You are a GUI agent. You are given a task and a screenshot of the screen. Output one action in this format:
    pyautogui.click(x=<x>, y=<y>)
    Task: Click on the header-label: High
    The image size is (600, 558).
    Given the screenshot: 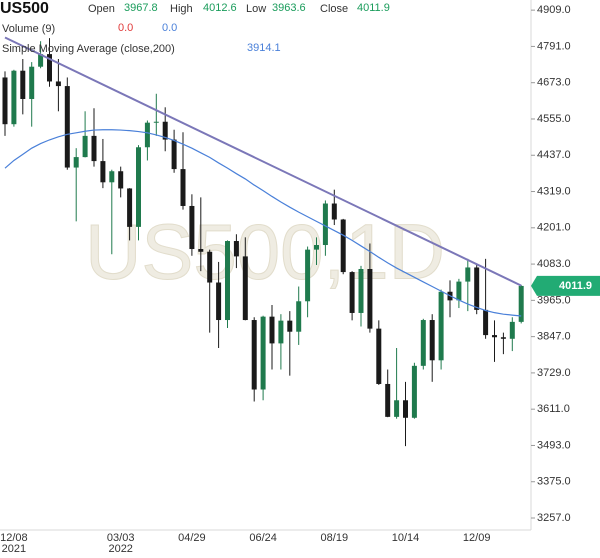 What is the action you would take?
    pyautogui.click(x=181, y=9)
    